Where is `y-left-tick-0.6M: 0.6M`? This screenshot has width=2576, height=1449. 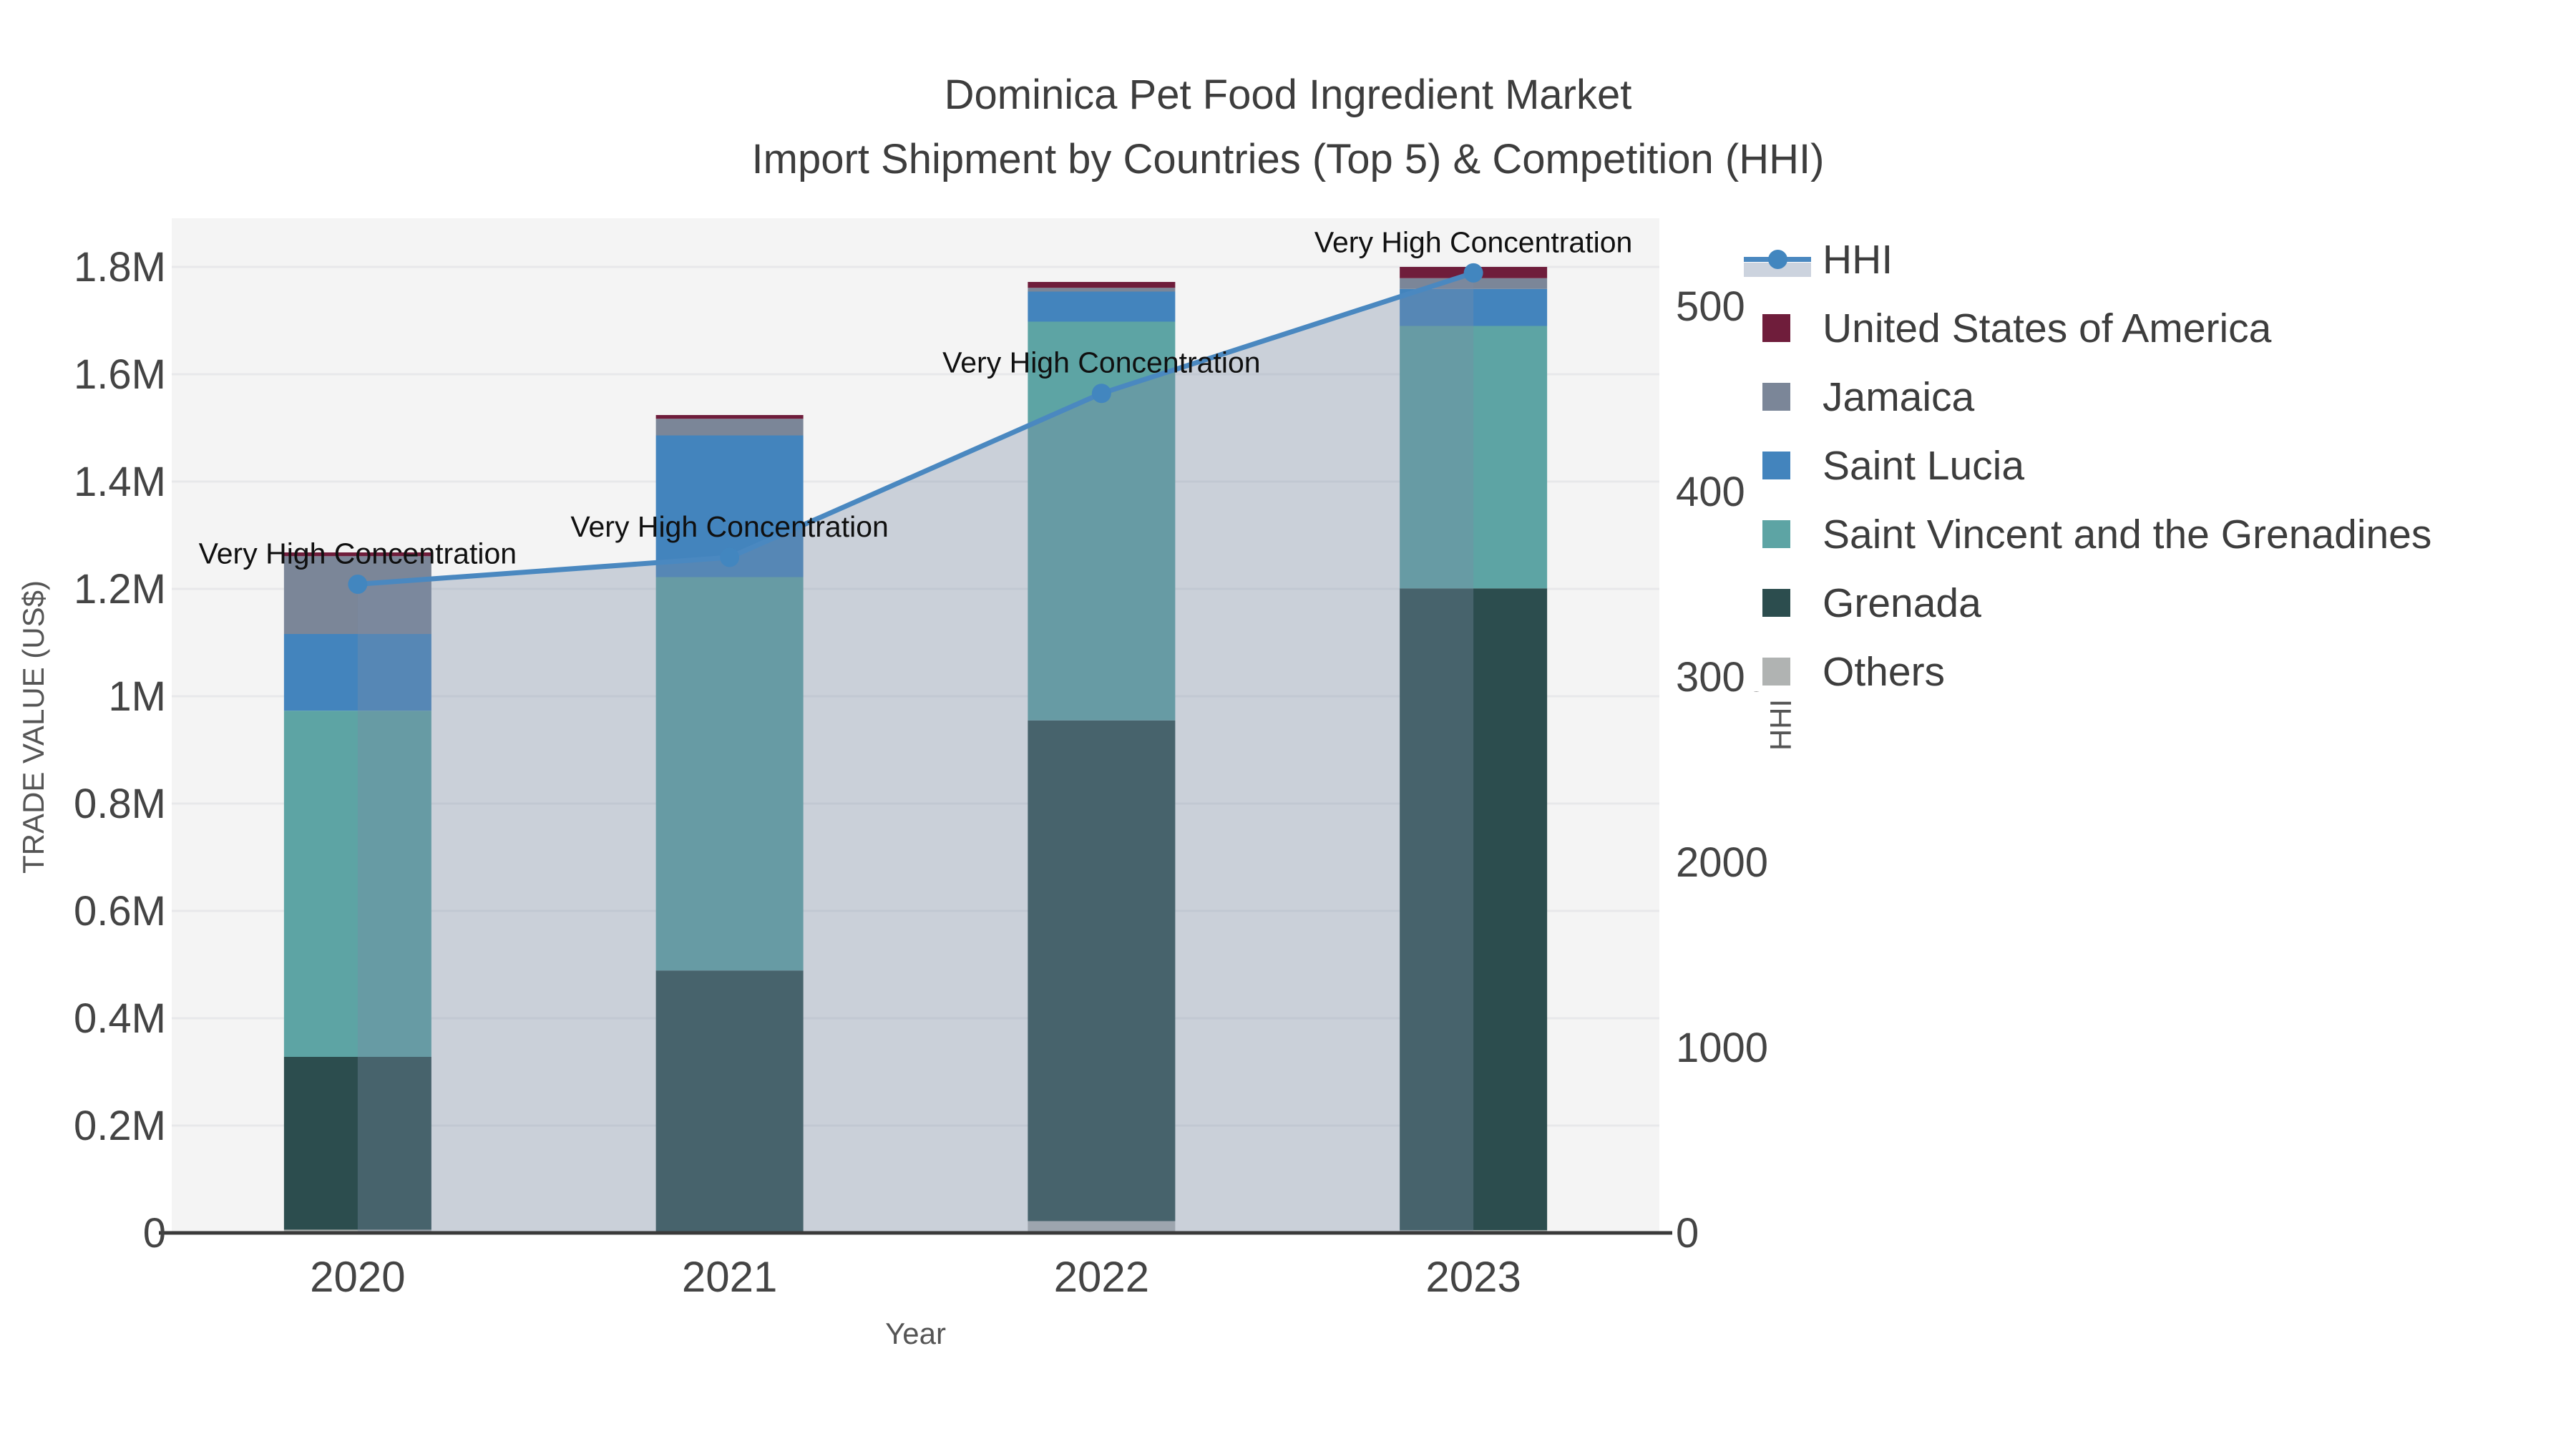 y-left-tick-0.6M: 0.6M is located at coordinates (120, 911).